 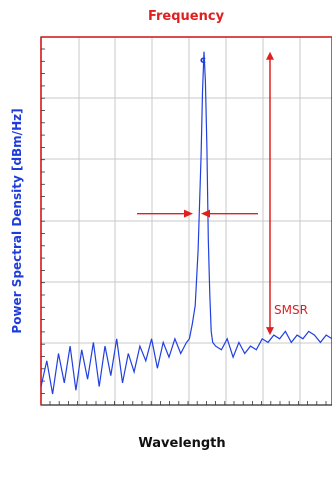 I want to click on x-axis-label: Wavelength, so click(x=181, y=443).